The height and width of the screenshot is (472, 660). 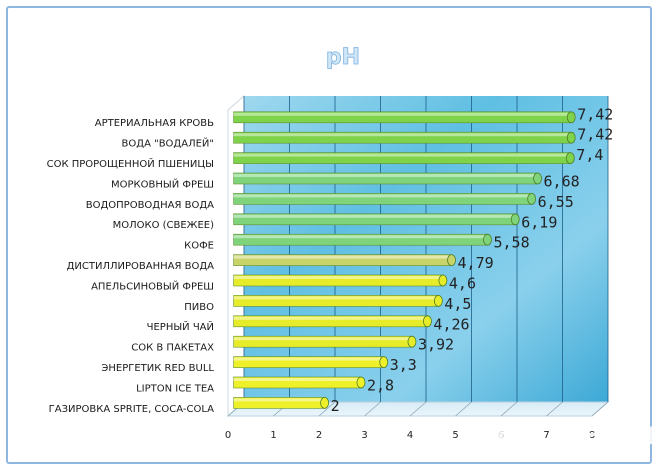 I want to click on value-label: 2, so click(x=335, y=406).